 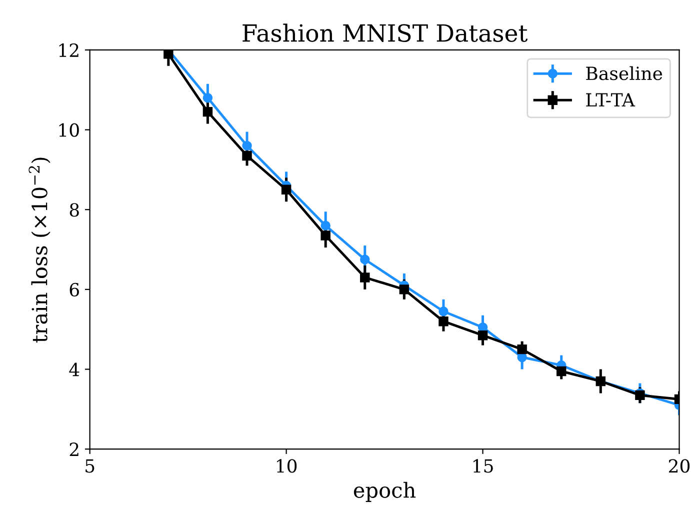 What do you see at coordinates (68, 50) in the screenshot?
I see `y-tick-label: 12` at bounding box center [68, 50].